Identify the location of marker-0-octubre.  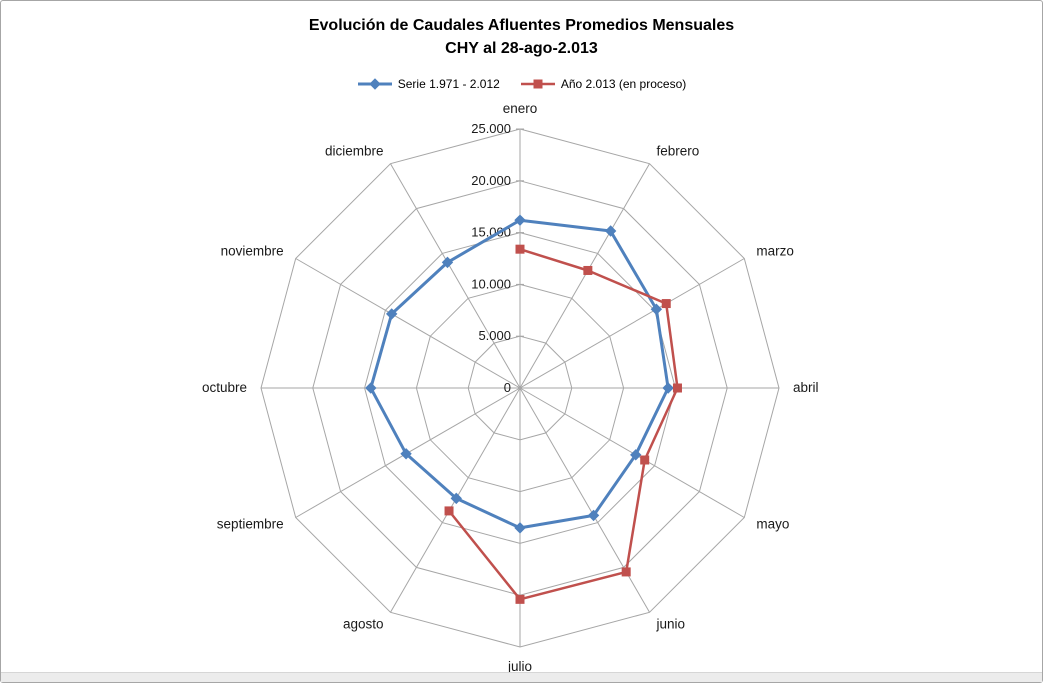
(371, 388).